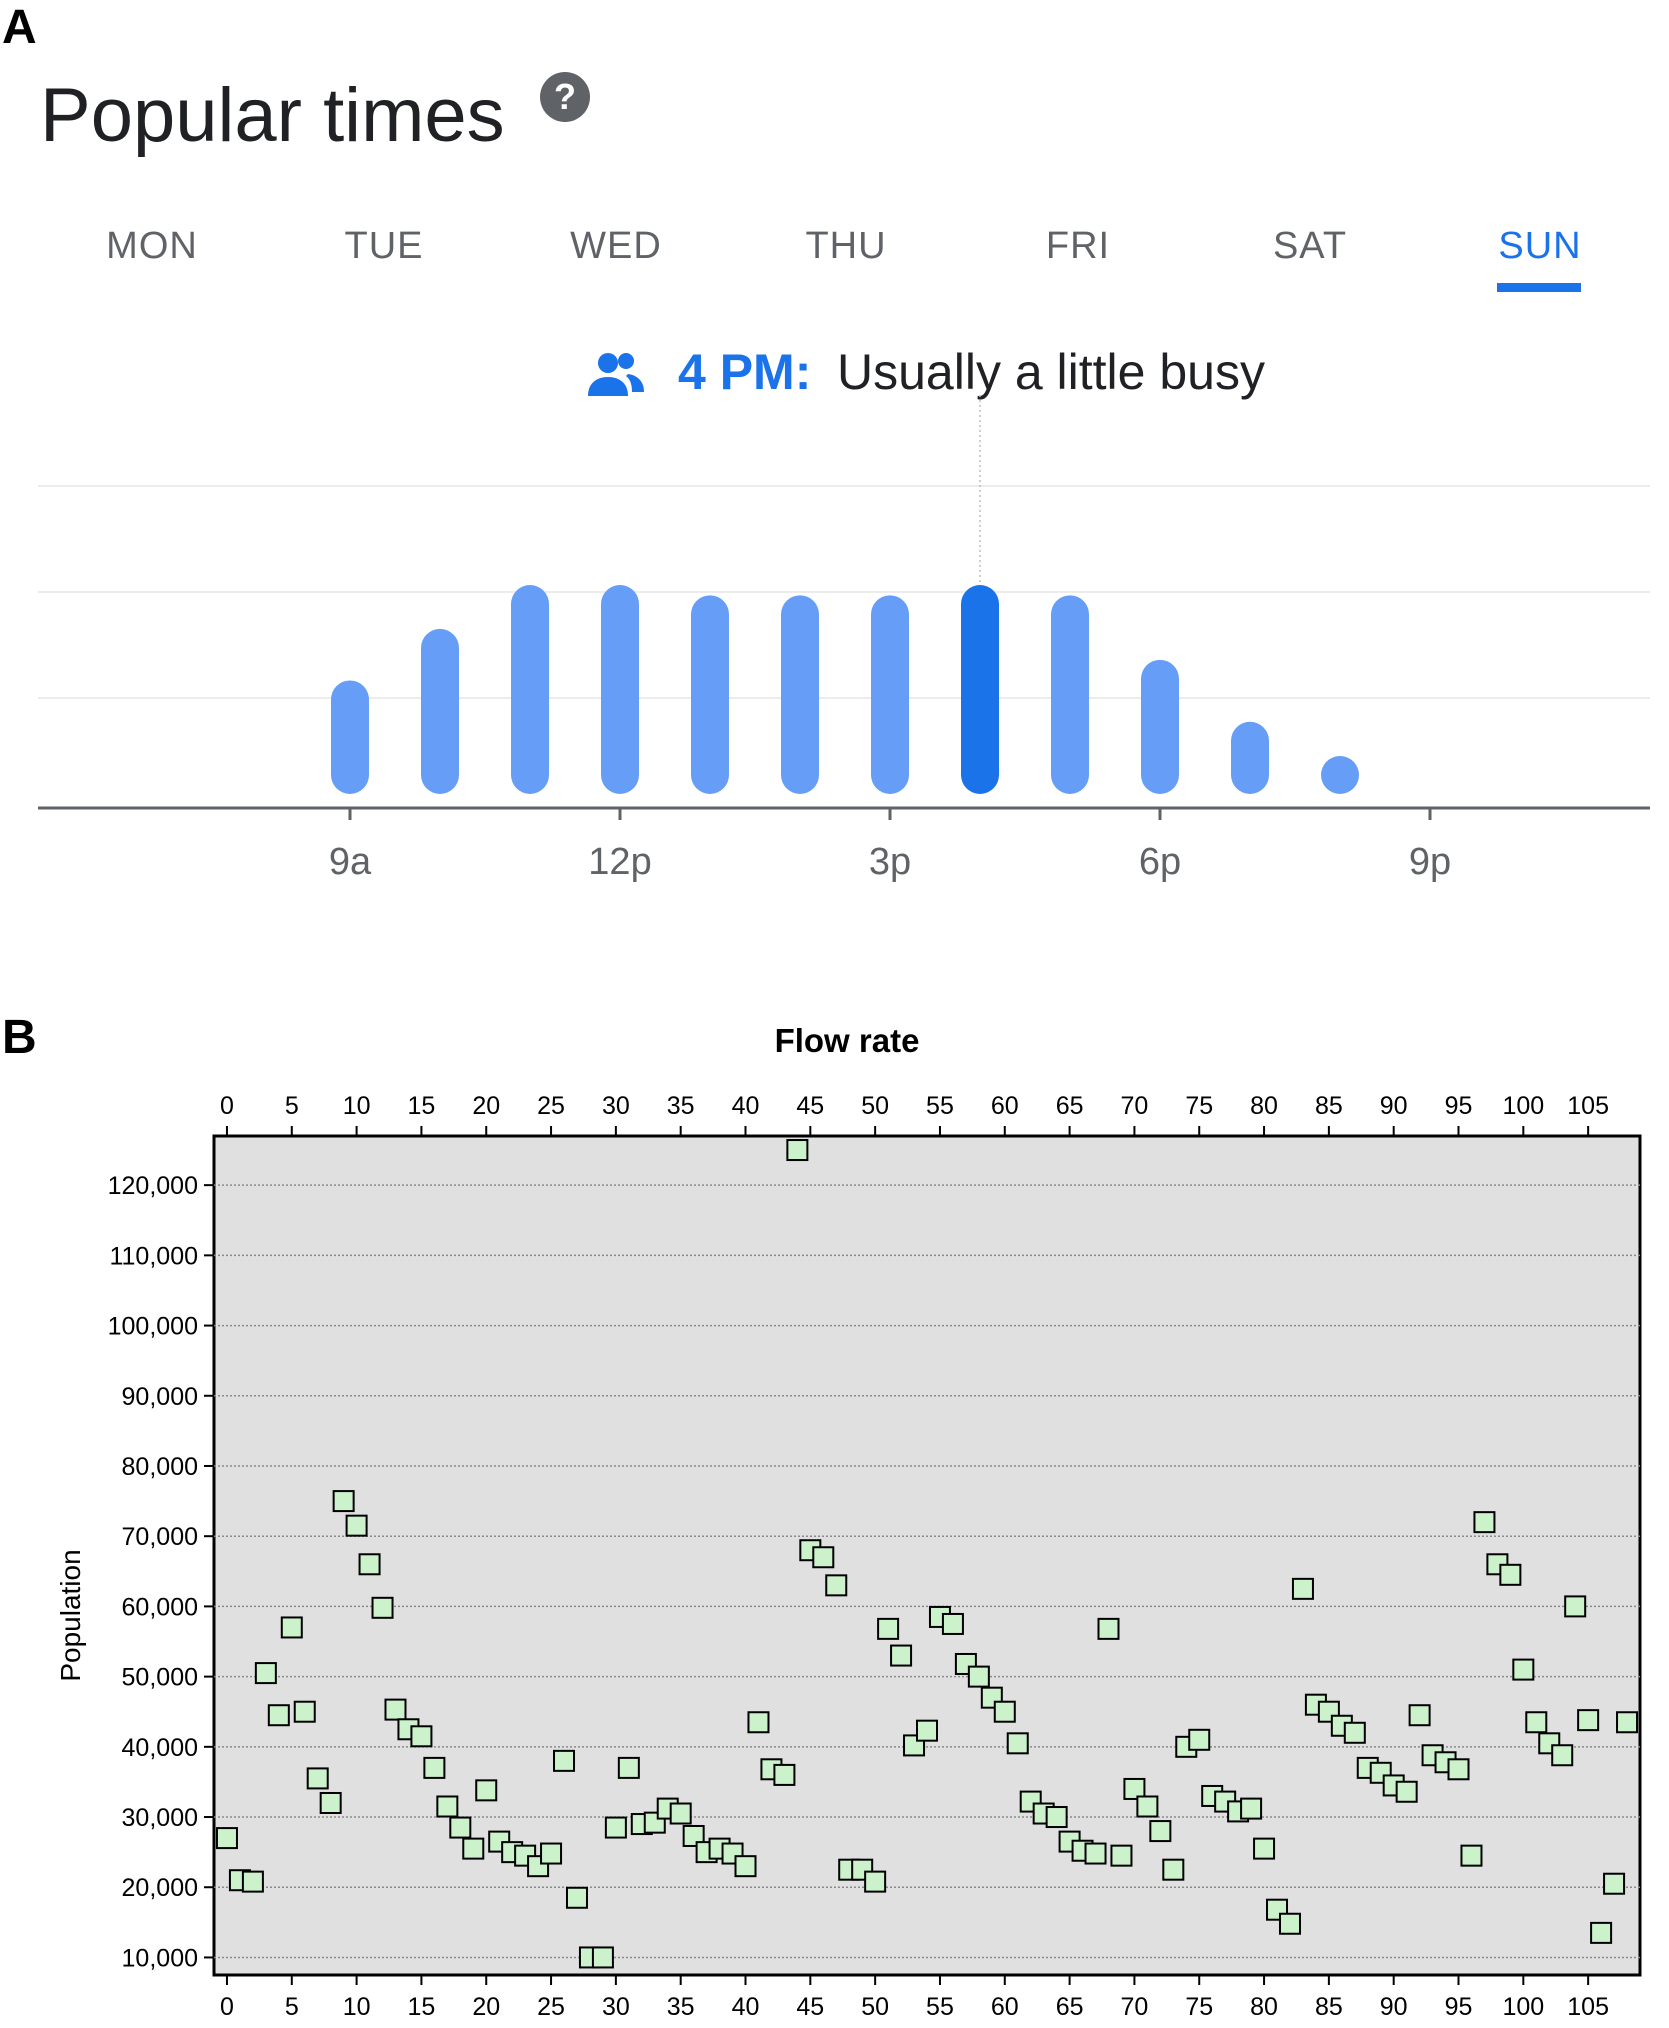 The height and width of the screenshot is (2028, 1669). What do you see at coordinates (422, 1106) in the screenshot?
I see `x-tick-label-top: 15` at bounding box center [422, 1106].